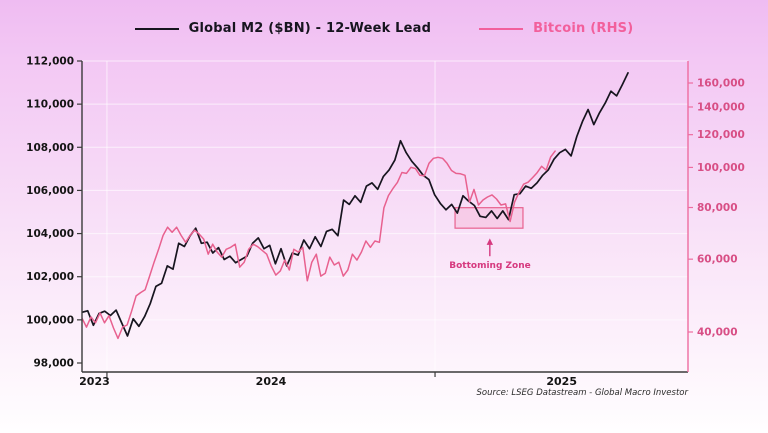 The image size is (768, 433). Describe the element at coordinates (721, 135) in the screenshot. I see `right-axis-label: 120,000` at that location.